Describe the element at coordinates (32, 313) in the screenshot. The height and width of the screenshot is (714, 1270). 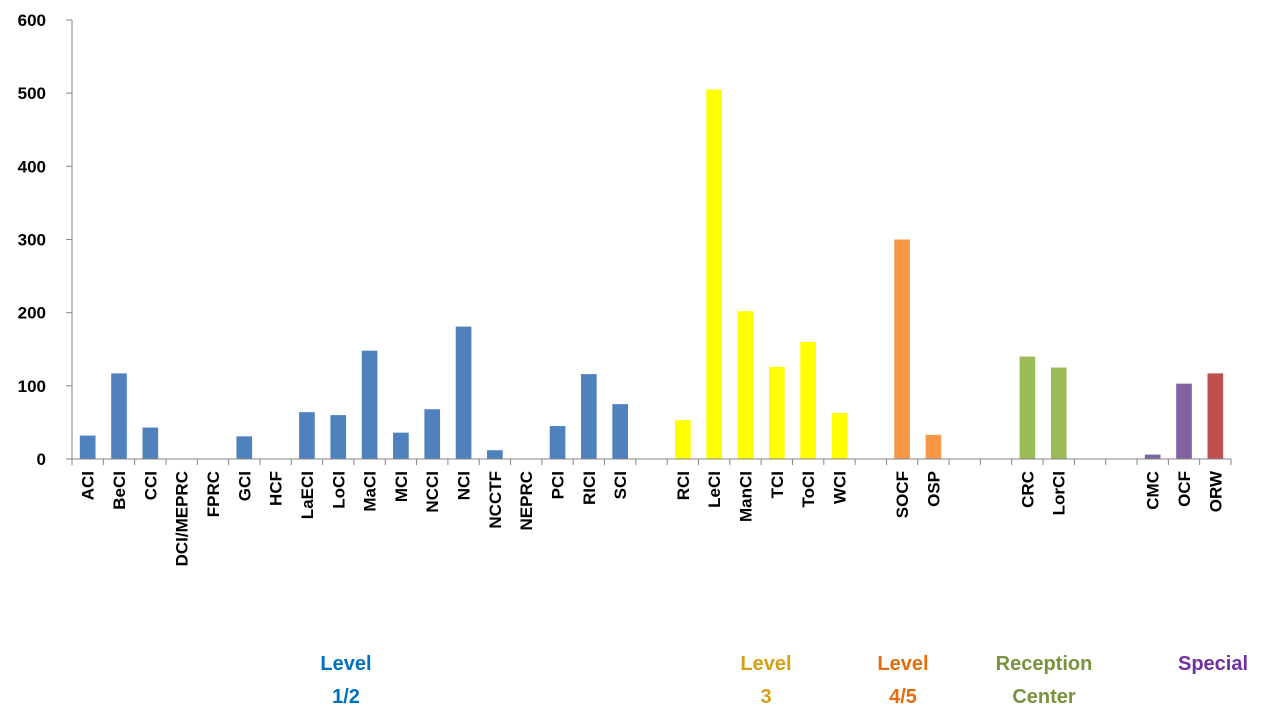
I see `y-tick-label: 200` at that location.